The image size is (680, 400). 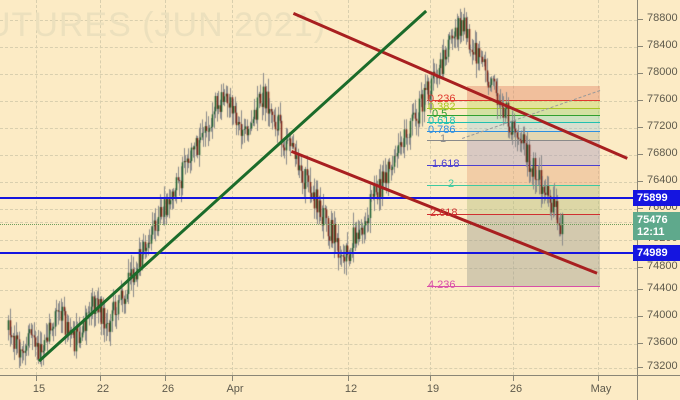 I want to click on axis-corner, so click(x=658, y=387).